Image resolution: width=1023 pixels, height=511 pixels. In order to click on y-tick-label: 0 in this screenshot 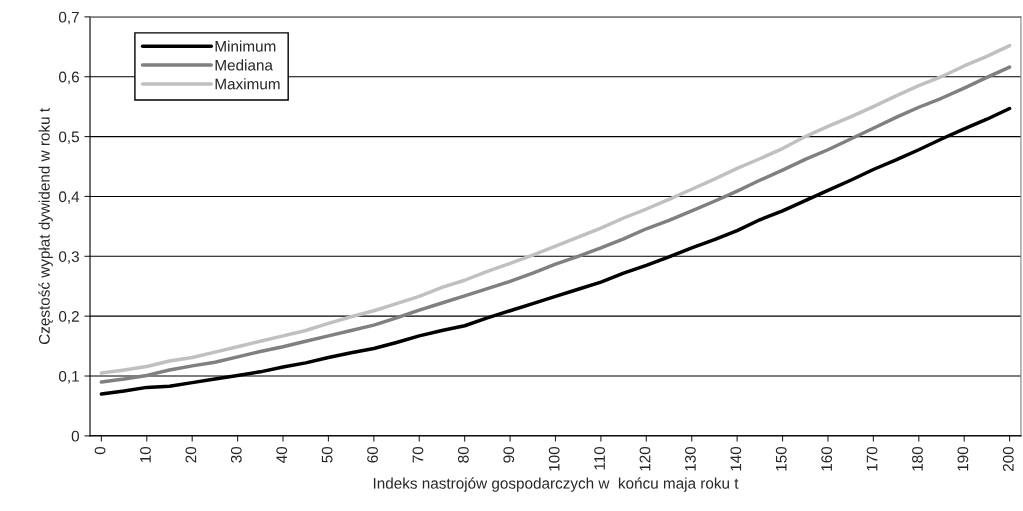, I will do `click(75, 436)`.